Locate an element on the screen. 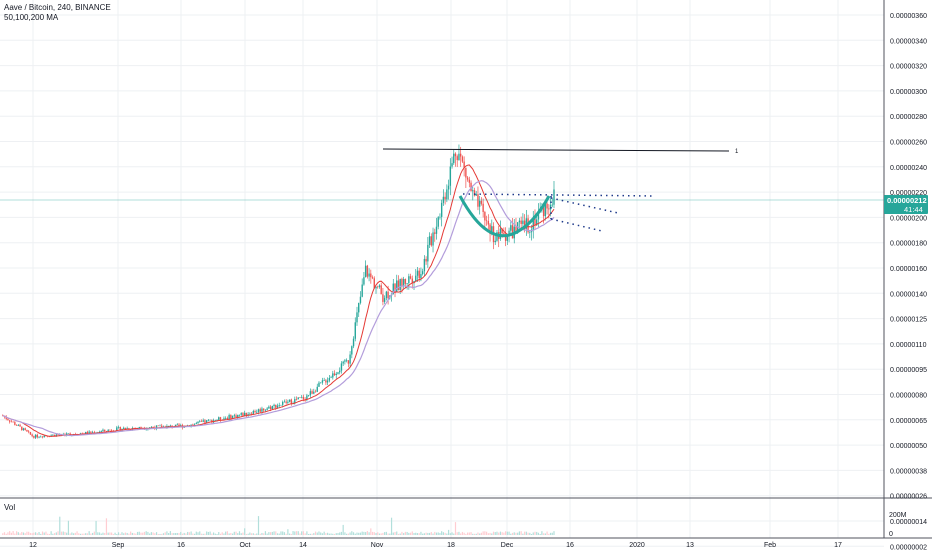 This screenshot has width=932, height=550. y-tick-label: 0.00000110 is located at coordinates (908, 345).